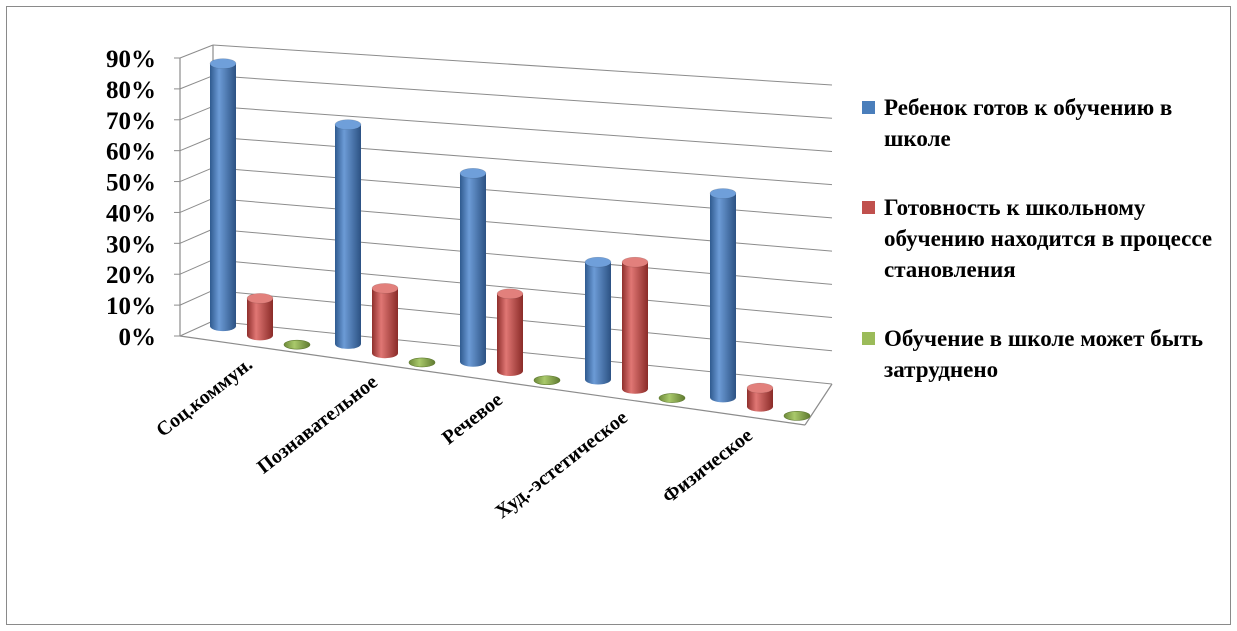 The height and width of the screenshot is (631, 1237). What do you see at coordinates (868, 338) in the screenshot?
I see `legend-swatch-green` at bounding box center [868, 338].